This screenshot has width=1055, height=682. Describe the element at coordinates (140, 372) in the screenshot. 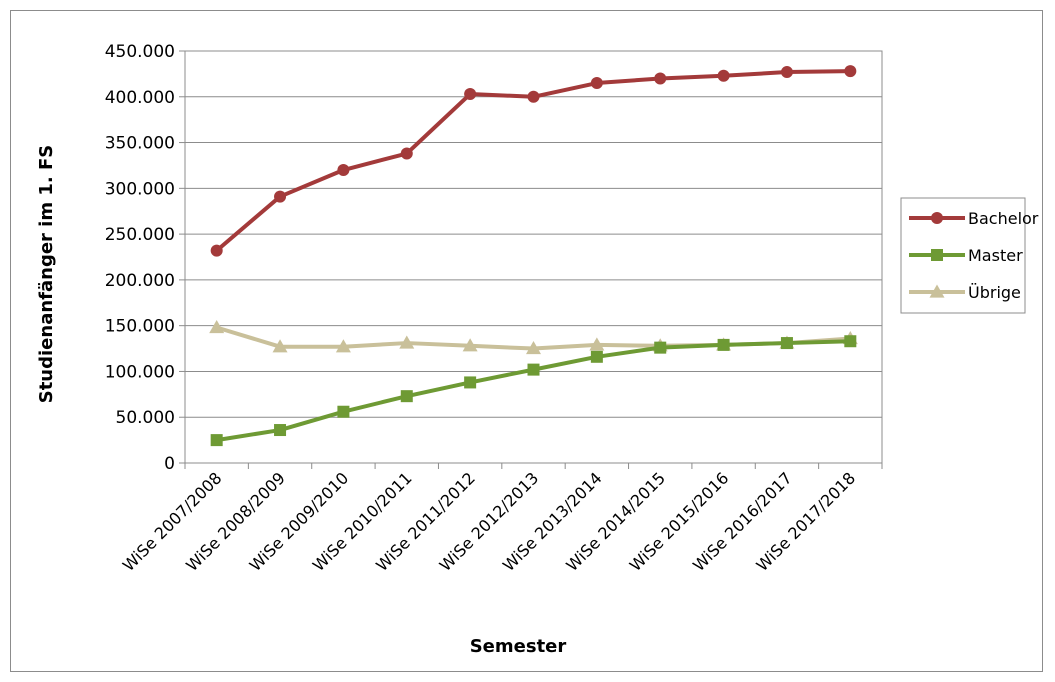

I see `y-tick-label: 100.000` at that location.